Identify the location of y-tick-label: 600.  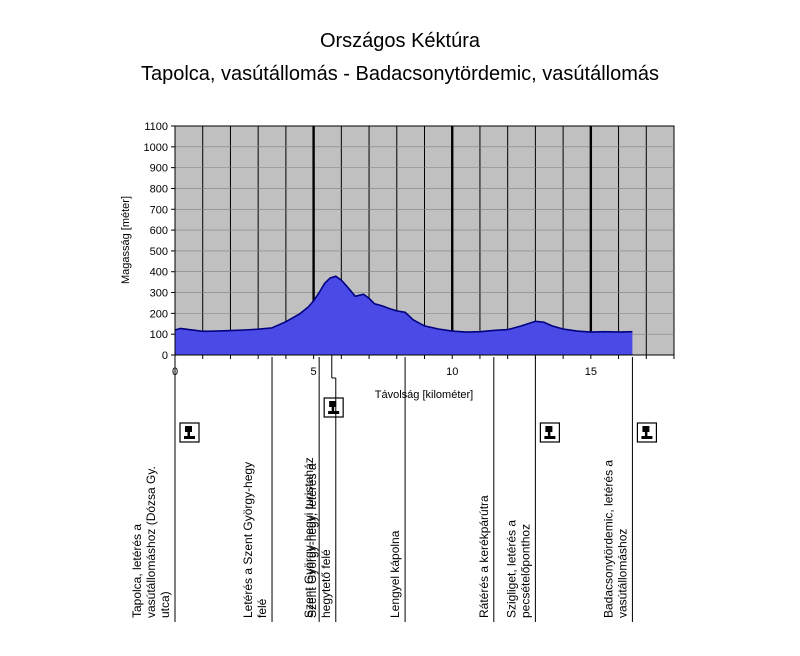
(159, 231).